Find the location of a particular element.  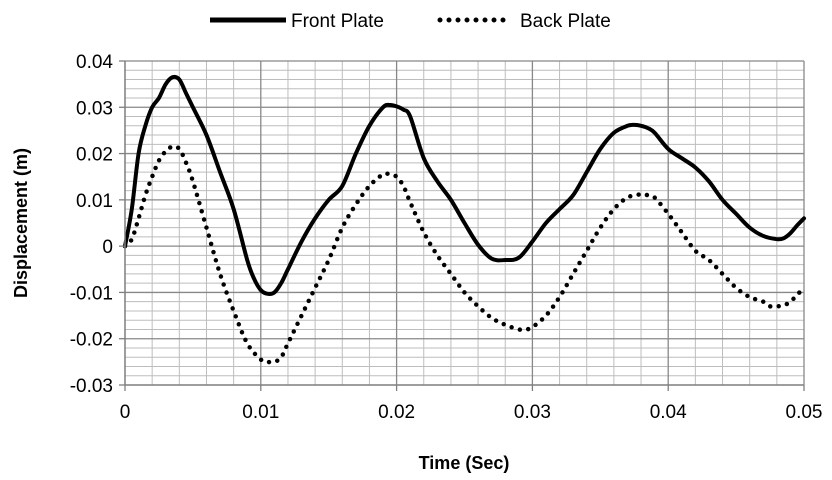

y-tick-label: -0.02 is located at coordinates (91, 340).